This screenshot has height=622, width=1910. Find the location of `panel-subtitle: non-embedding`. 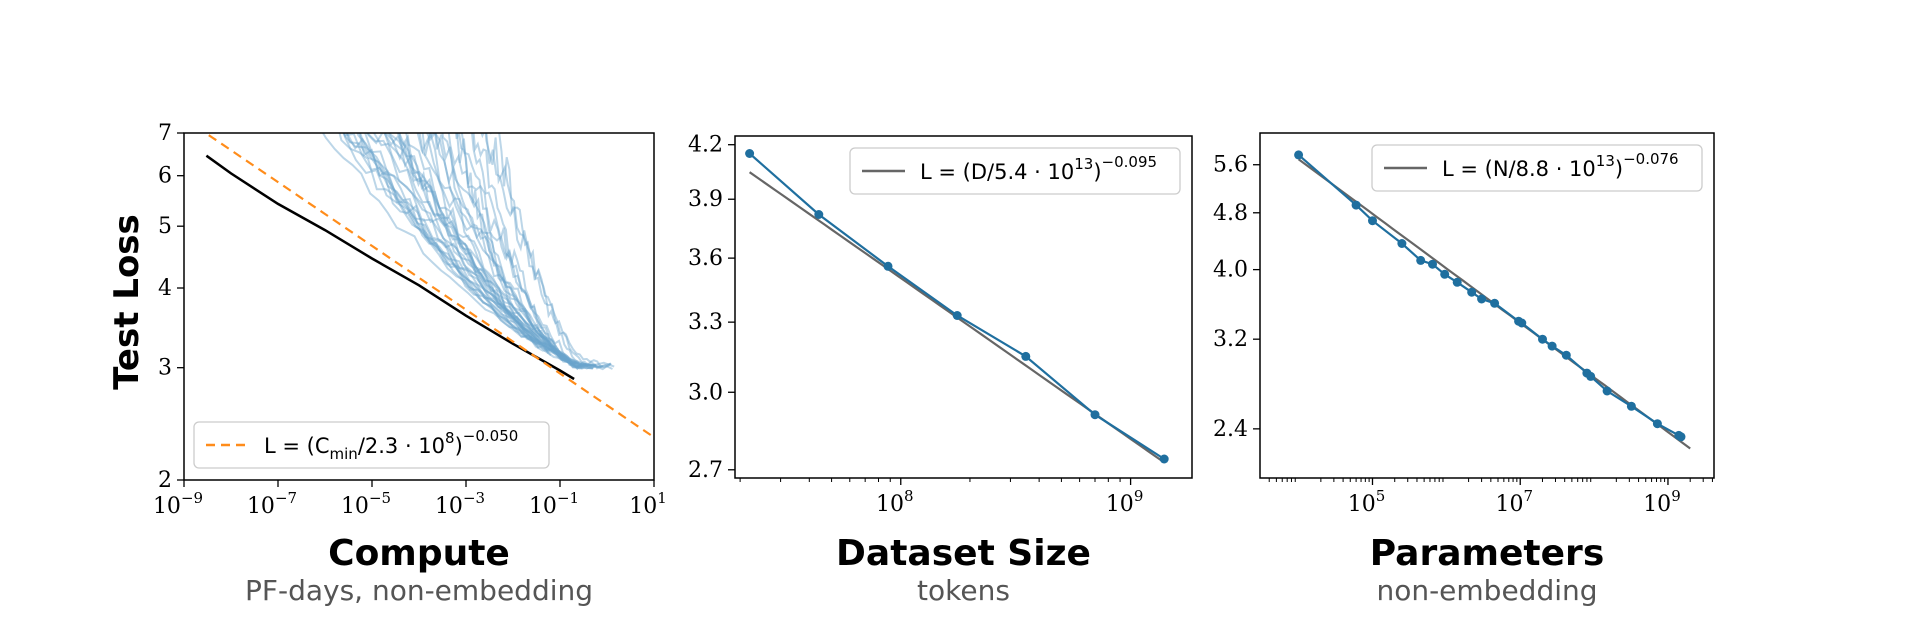

panel-subtitle: non-embedding is located at coordinates (1486, 590).